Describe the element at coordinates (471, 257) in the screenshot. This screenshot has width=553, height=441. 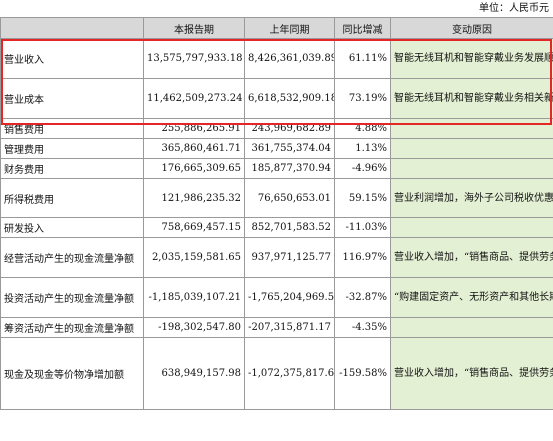
I see `row-reason: 营业收入增加，“销售商品、提供劳务收到的现金”增加` at that location.